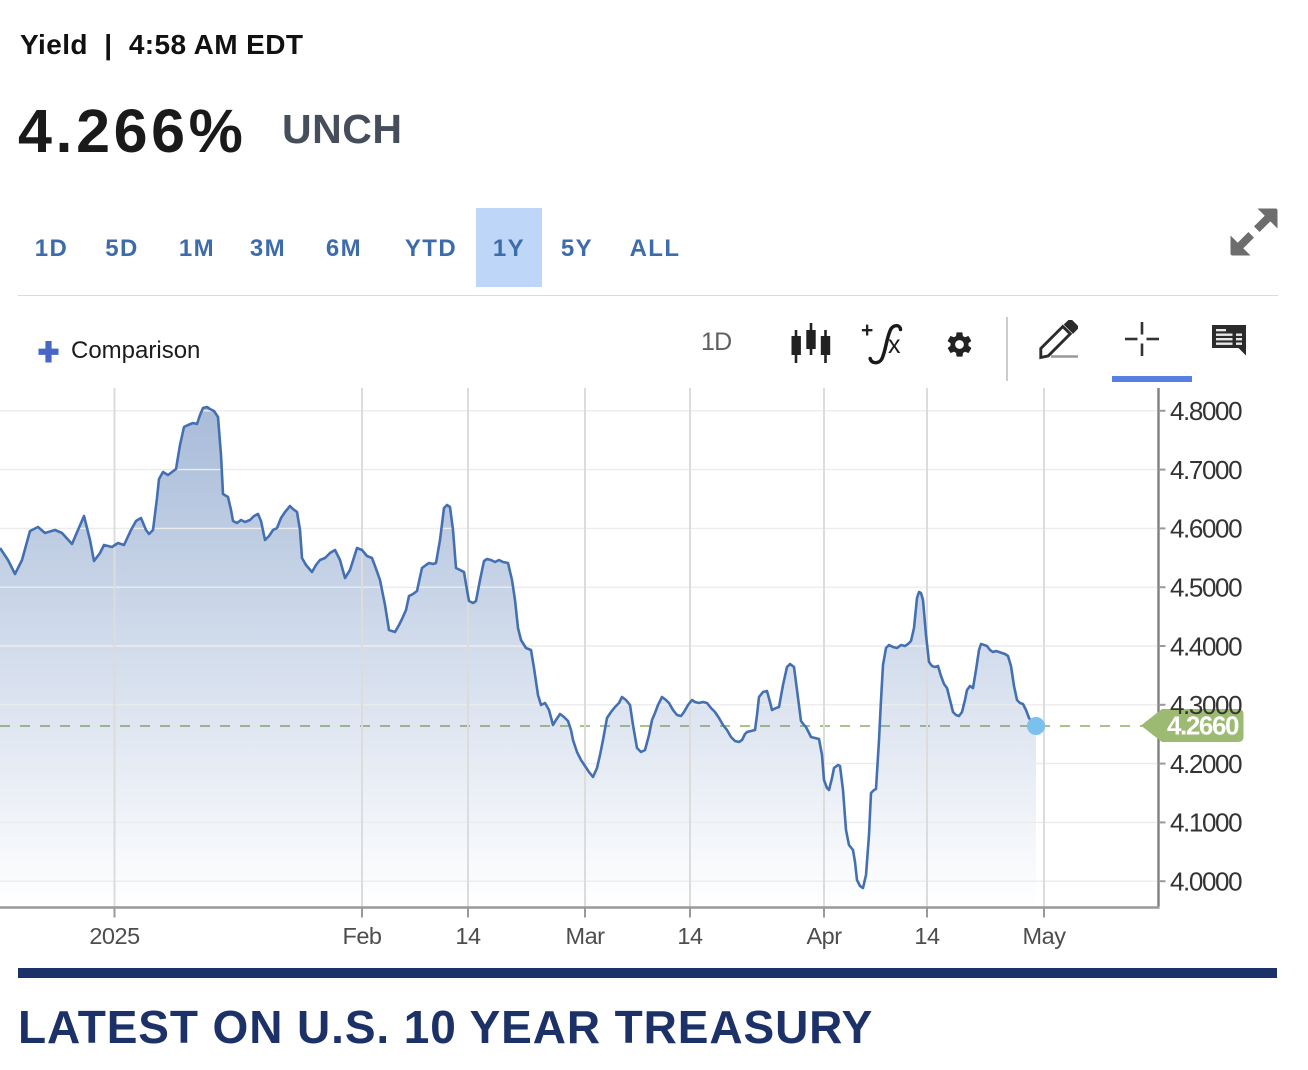 The width and height of the screenshot is (1308, 1070). What do you see at coordinates (1045, 936) in the screenshot?
I see `svg-text: May` at bounding box center [1045, 936].